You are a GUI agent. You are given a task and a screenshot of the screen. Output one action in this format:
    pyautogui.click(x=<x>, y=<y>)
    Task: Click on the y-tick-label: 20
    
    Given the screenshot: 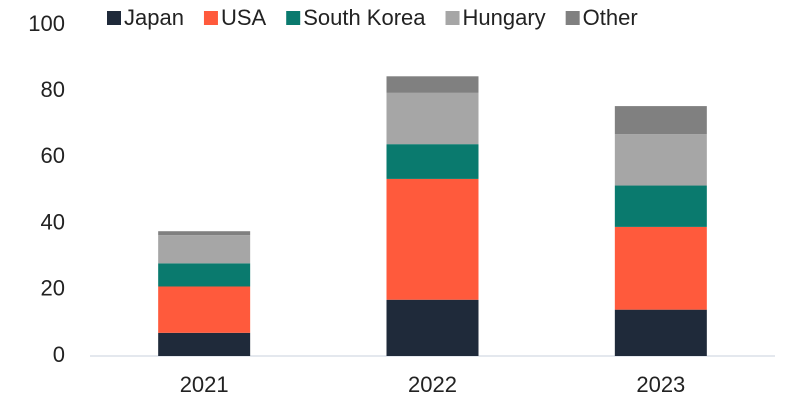 What is the action you would take?
    pyautogui.click(x=53, y=288)
    